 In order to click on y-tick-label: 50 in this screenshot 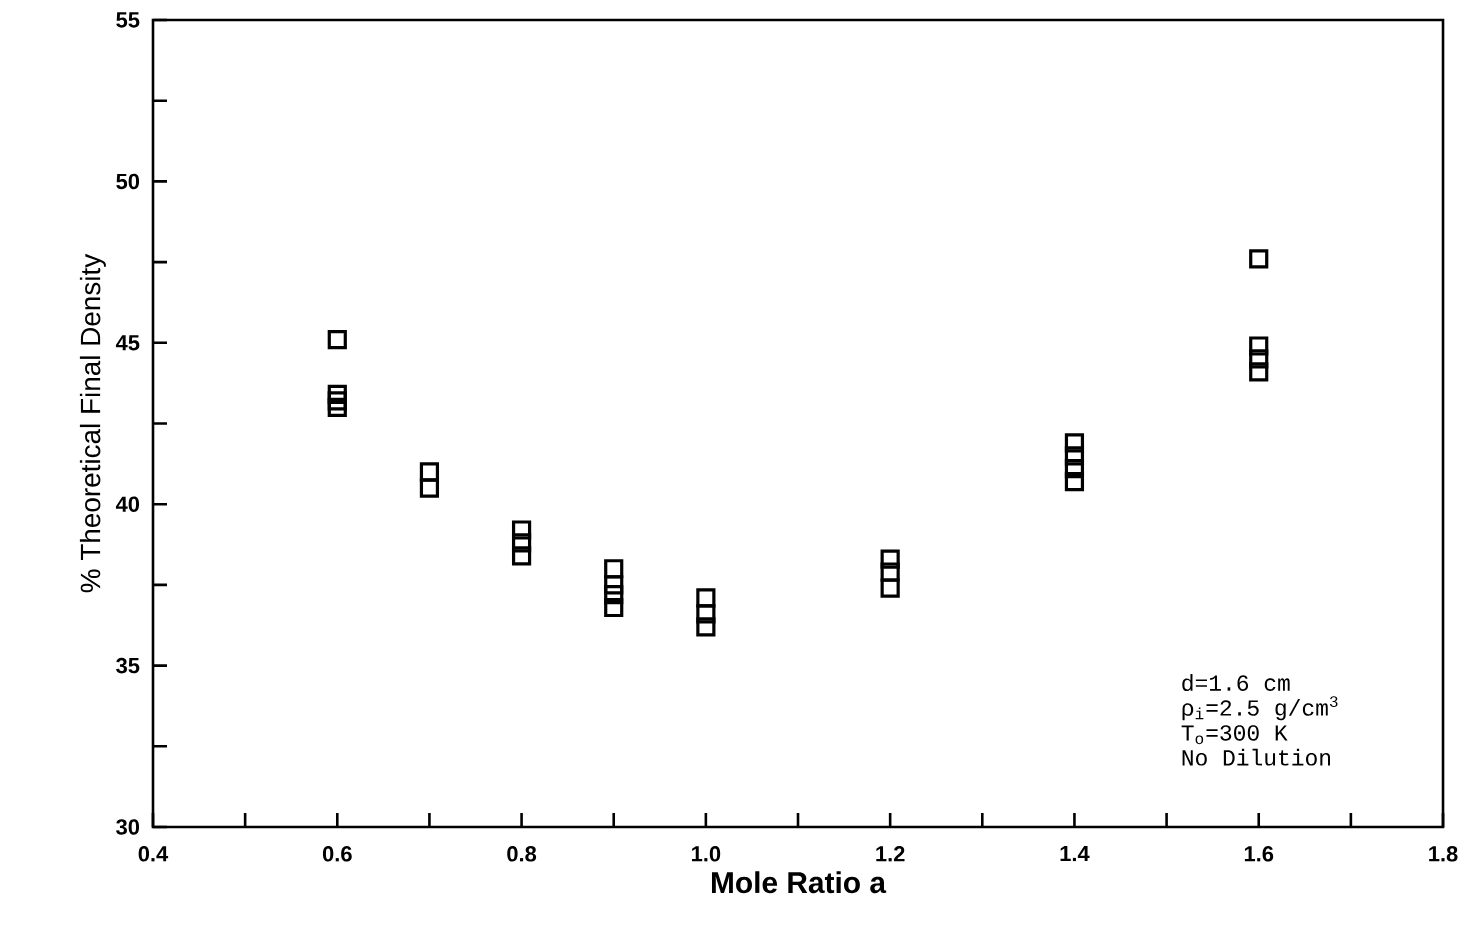, I will do `click(128, 181)`.